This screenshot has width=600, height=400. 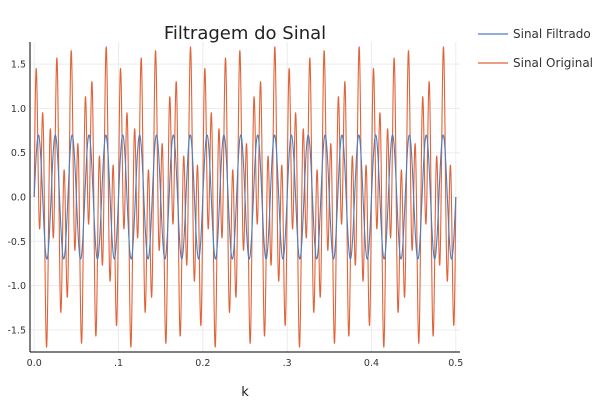 What do you see at coordinates (552, 34) in the screenshot?
I see `legend-label-filtrado: Sinal Filtrado` at bounding box center [552, 34].